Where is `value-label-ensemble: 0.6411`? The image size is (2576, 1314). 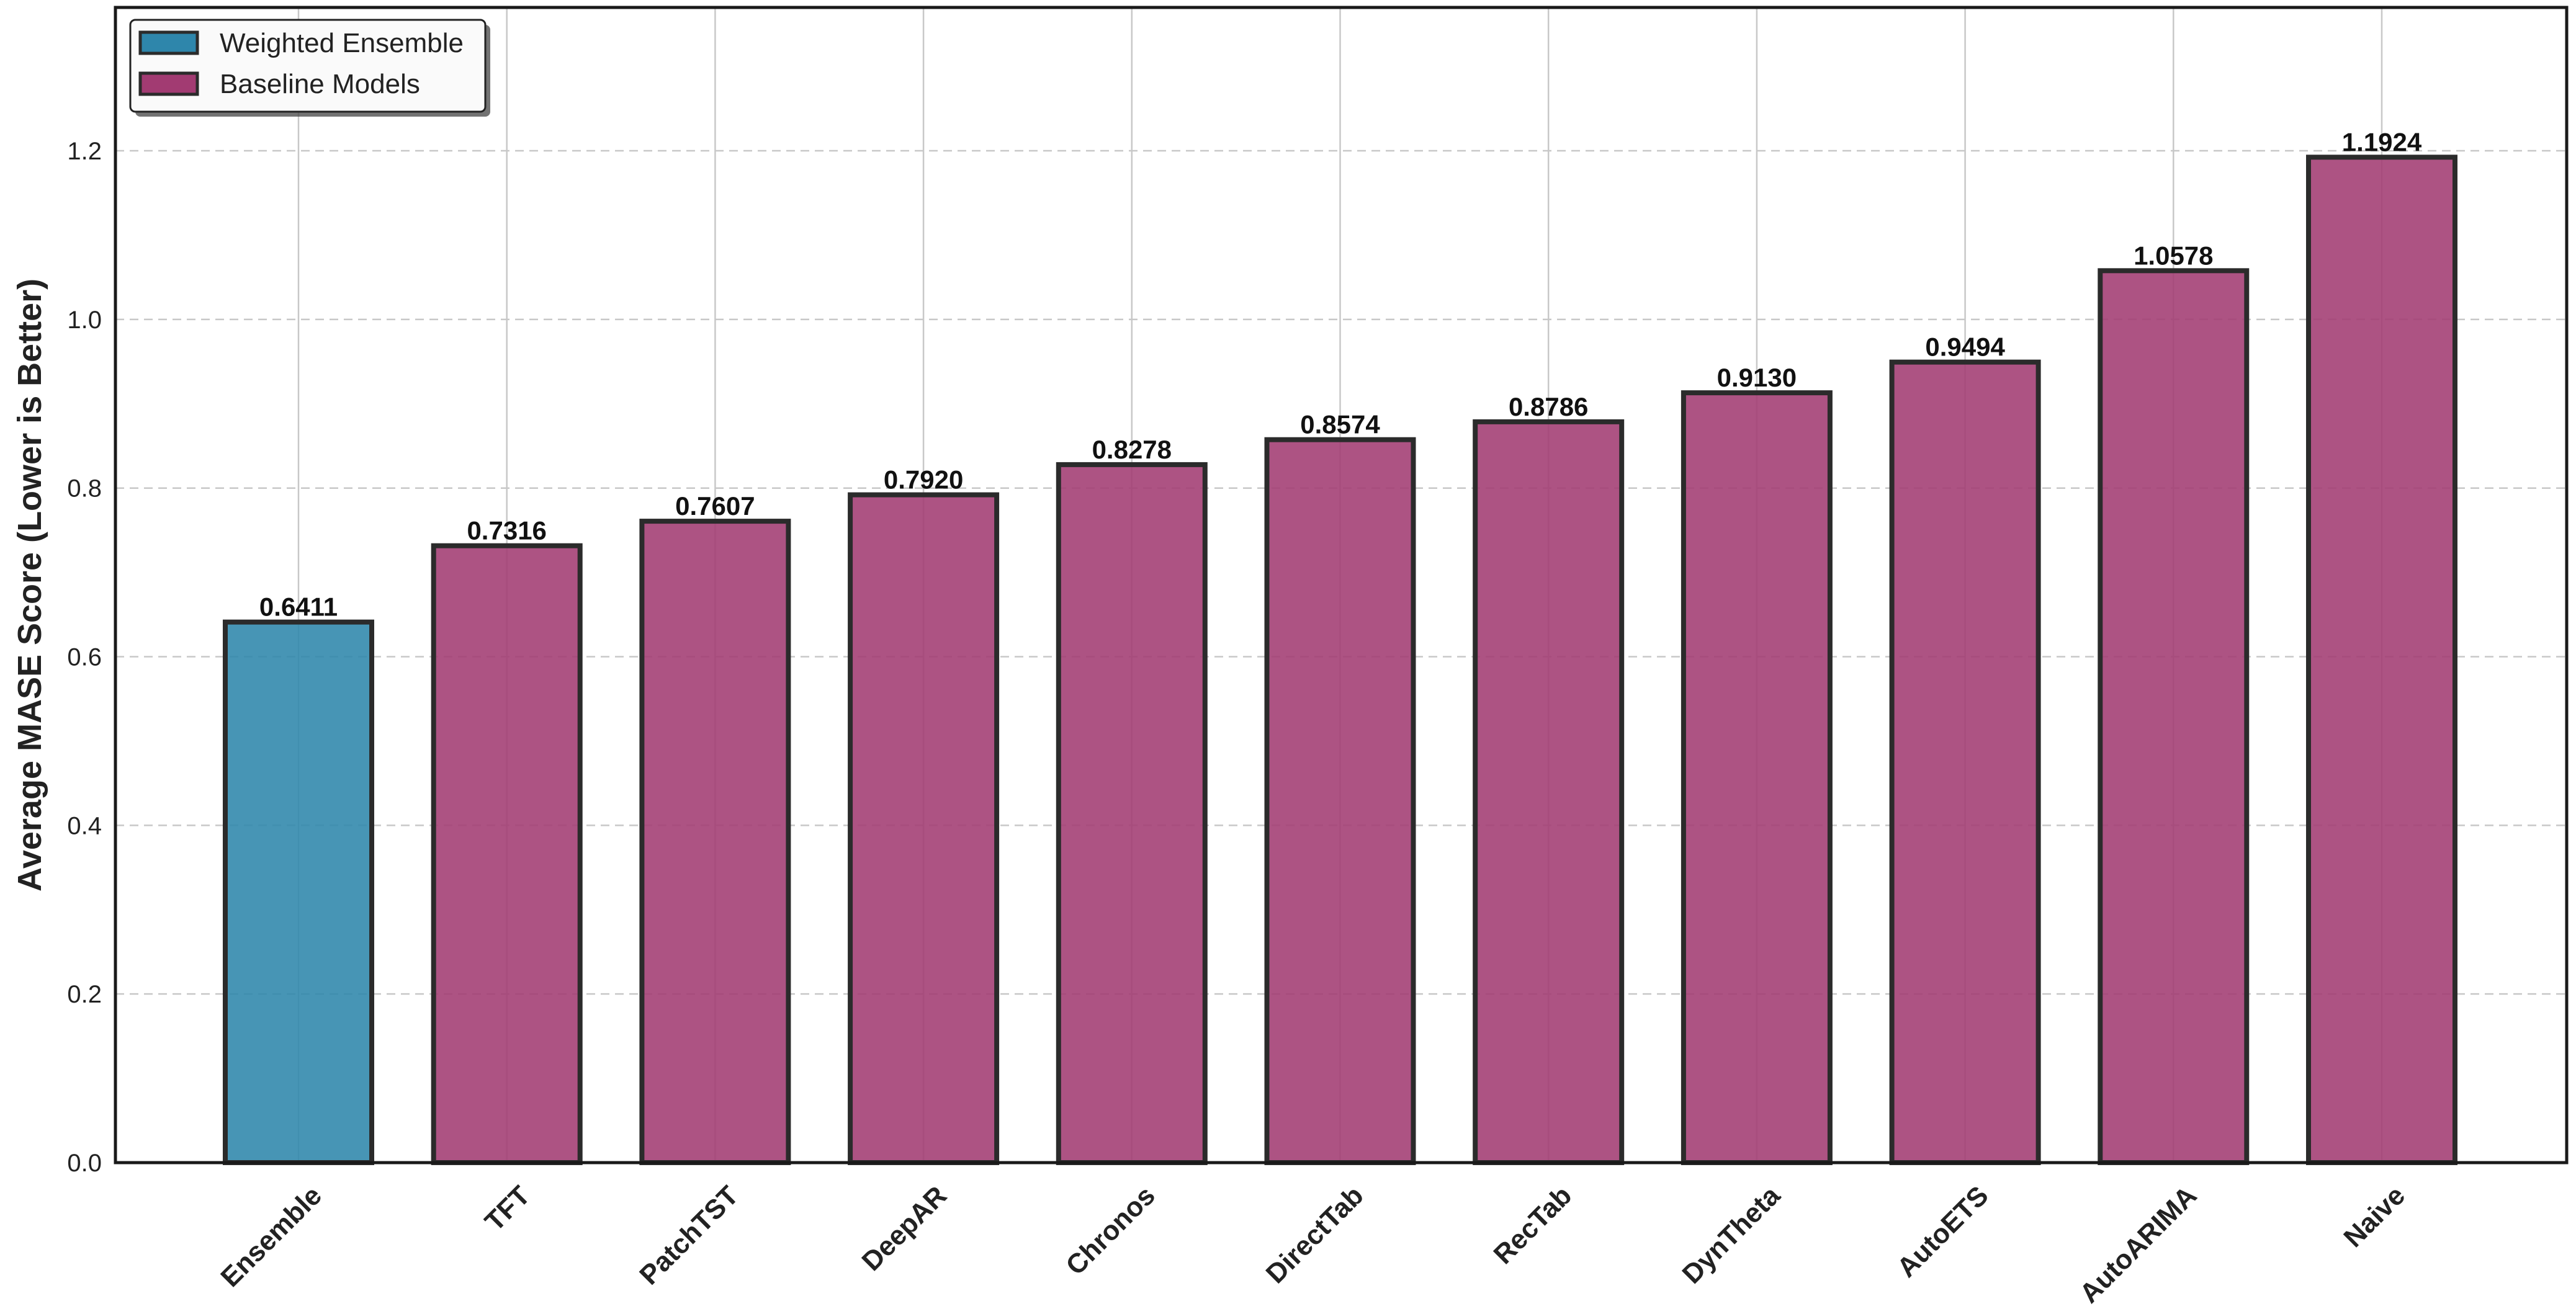 value-label-ensemble: 0.6411 is located at coordinates (298, 607).